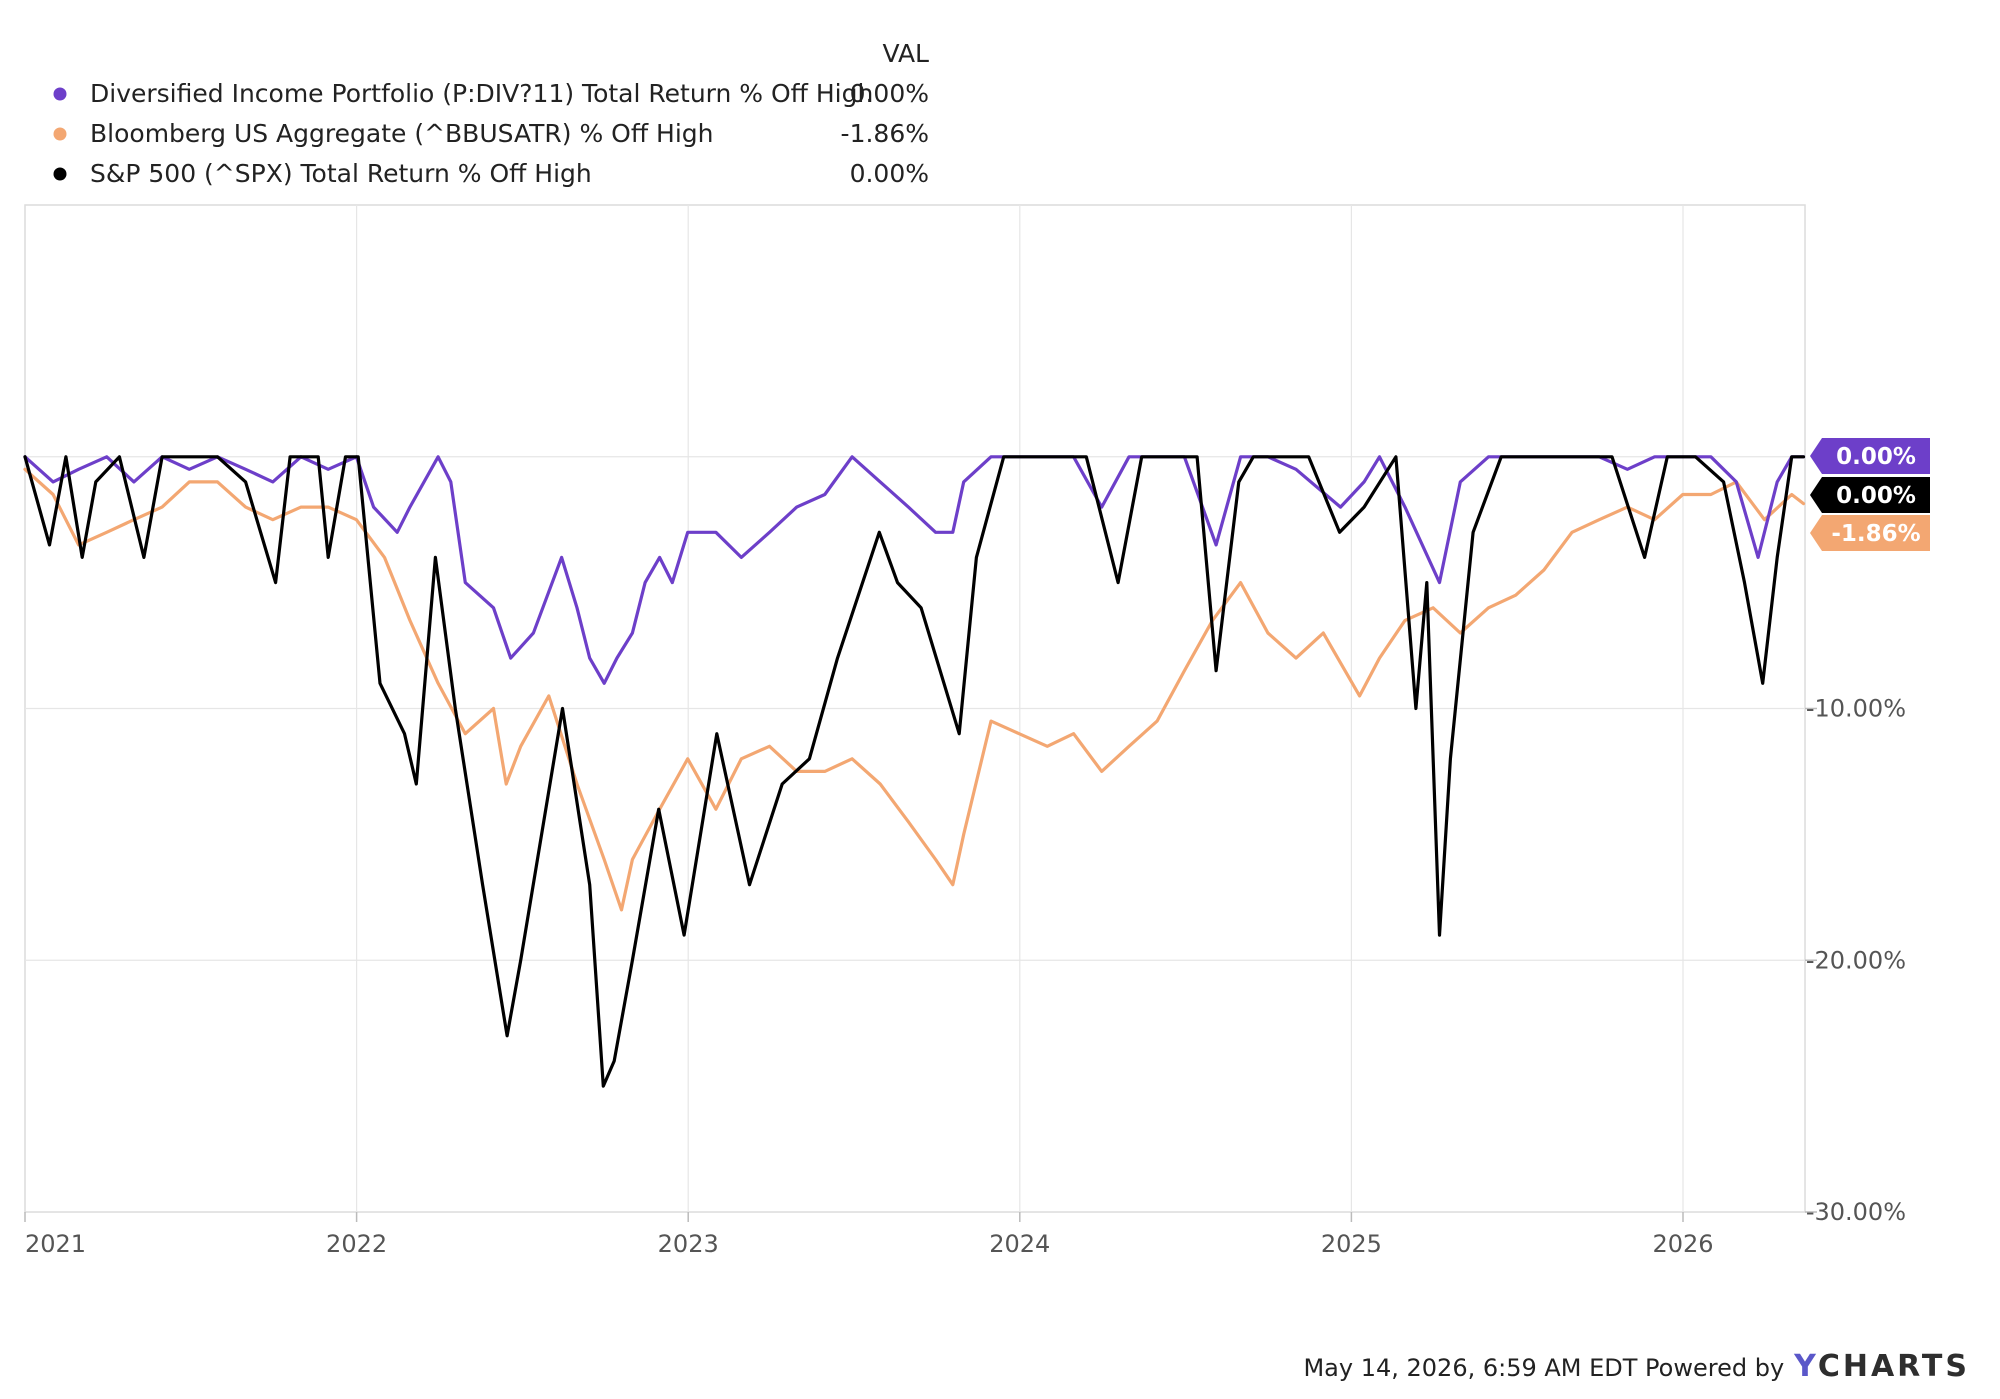  Describe the element at coordinates (1875, 534) in the screenshot. I see `badge-label: -1.86%` at that location.